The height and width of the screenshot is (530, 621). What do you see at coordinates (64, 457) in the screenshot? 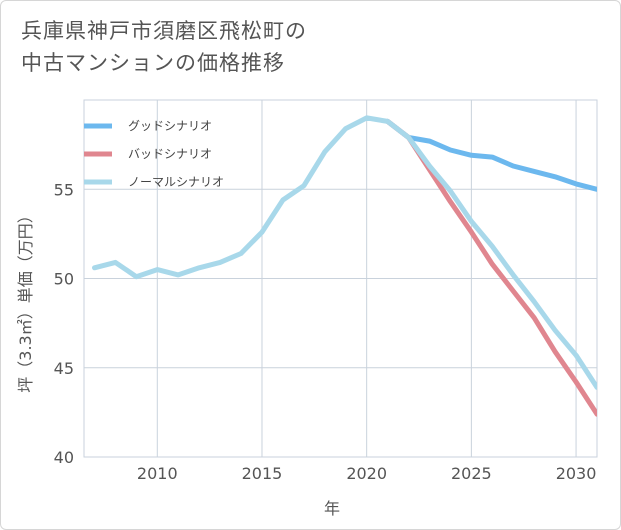
I see `y-tick-label: 40` at bounding box center [64, 457].